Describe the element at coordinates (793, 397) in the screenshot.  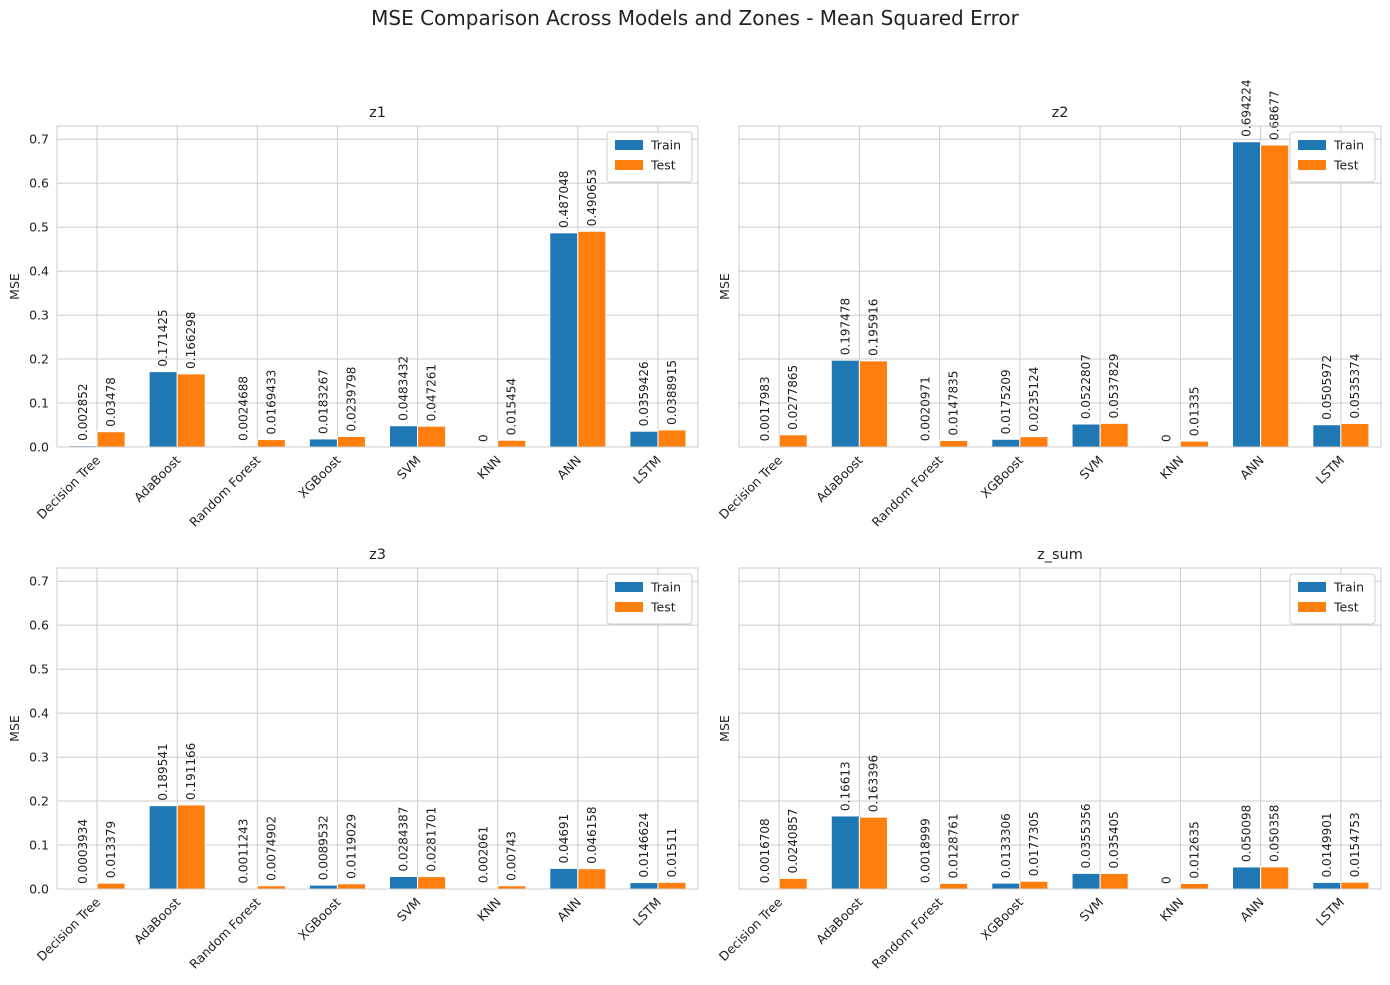
I see `data-label: 0.0277865` at that location.